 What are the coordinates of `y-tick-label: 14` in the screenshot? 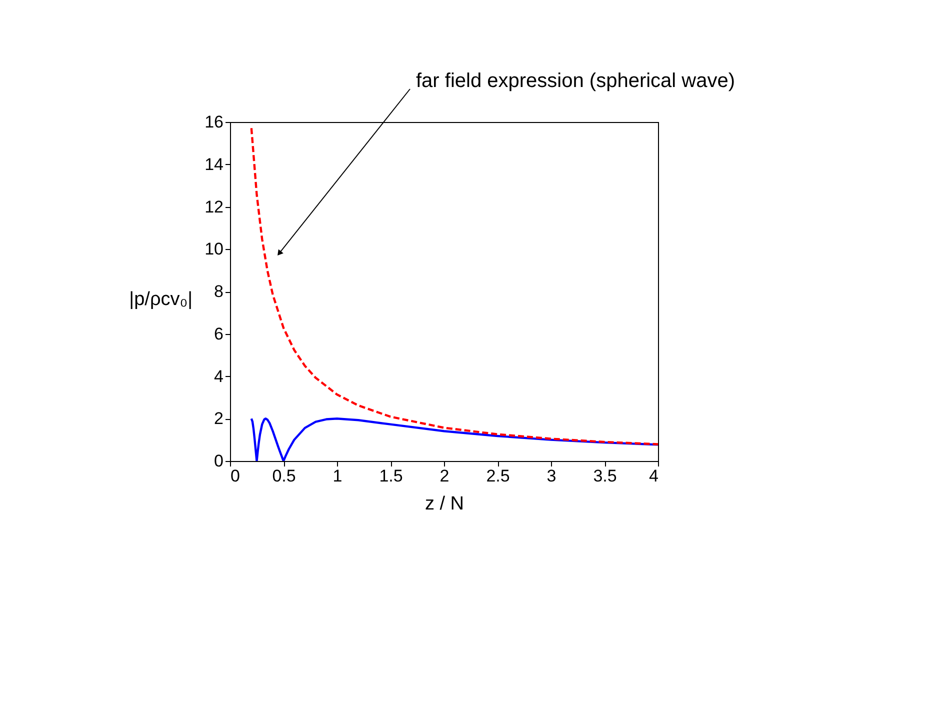 It's located at (214, 164).